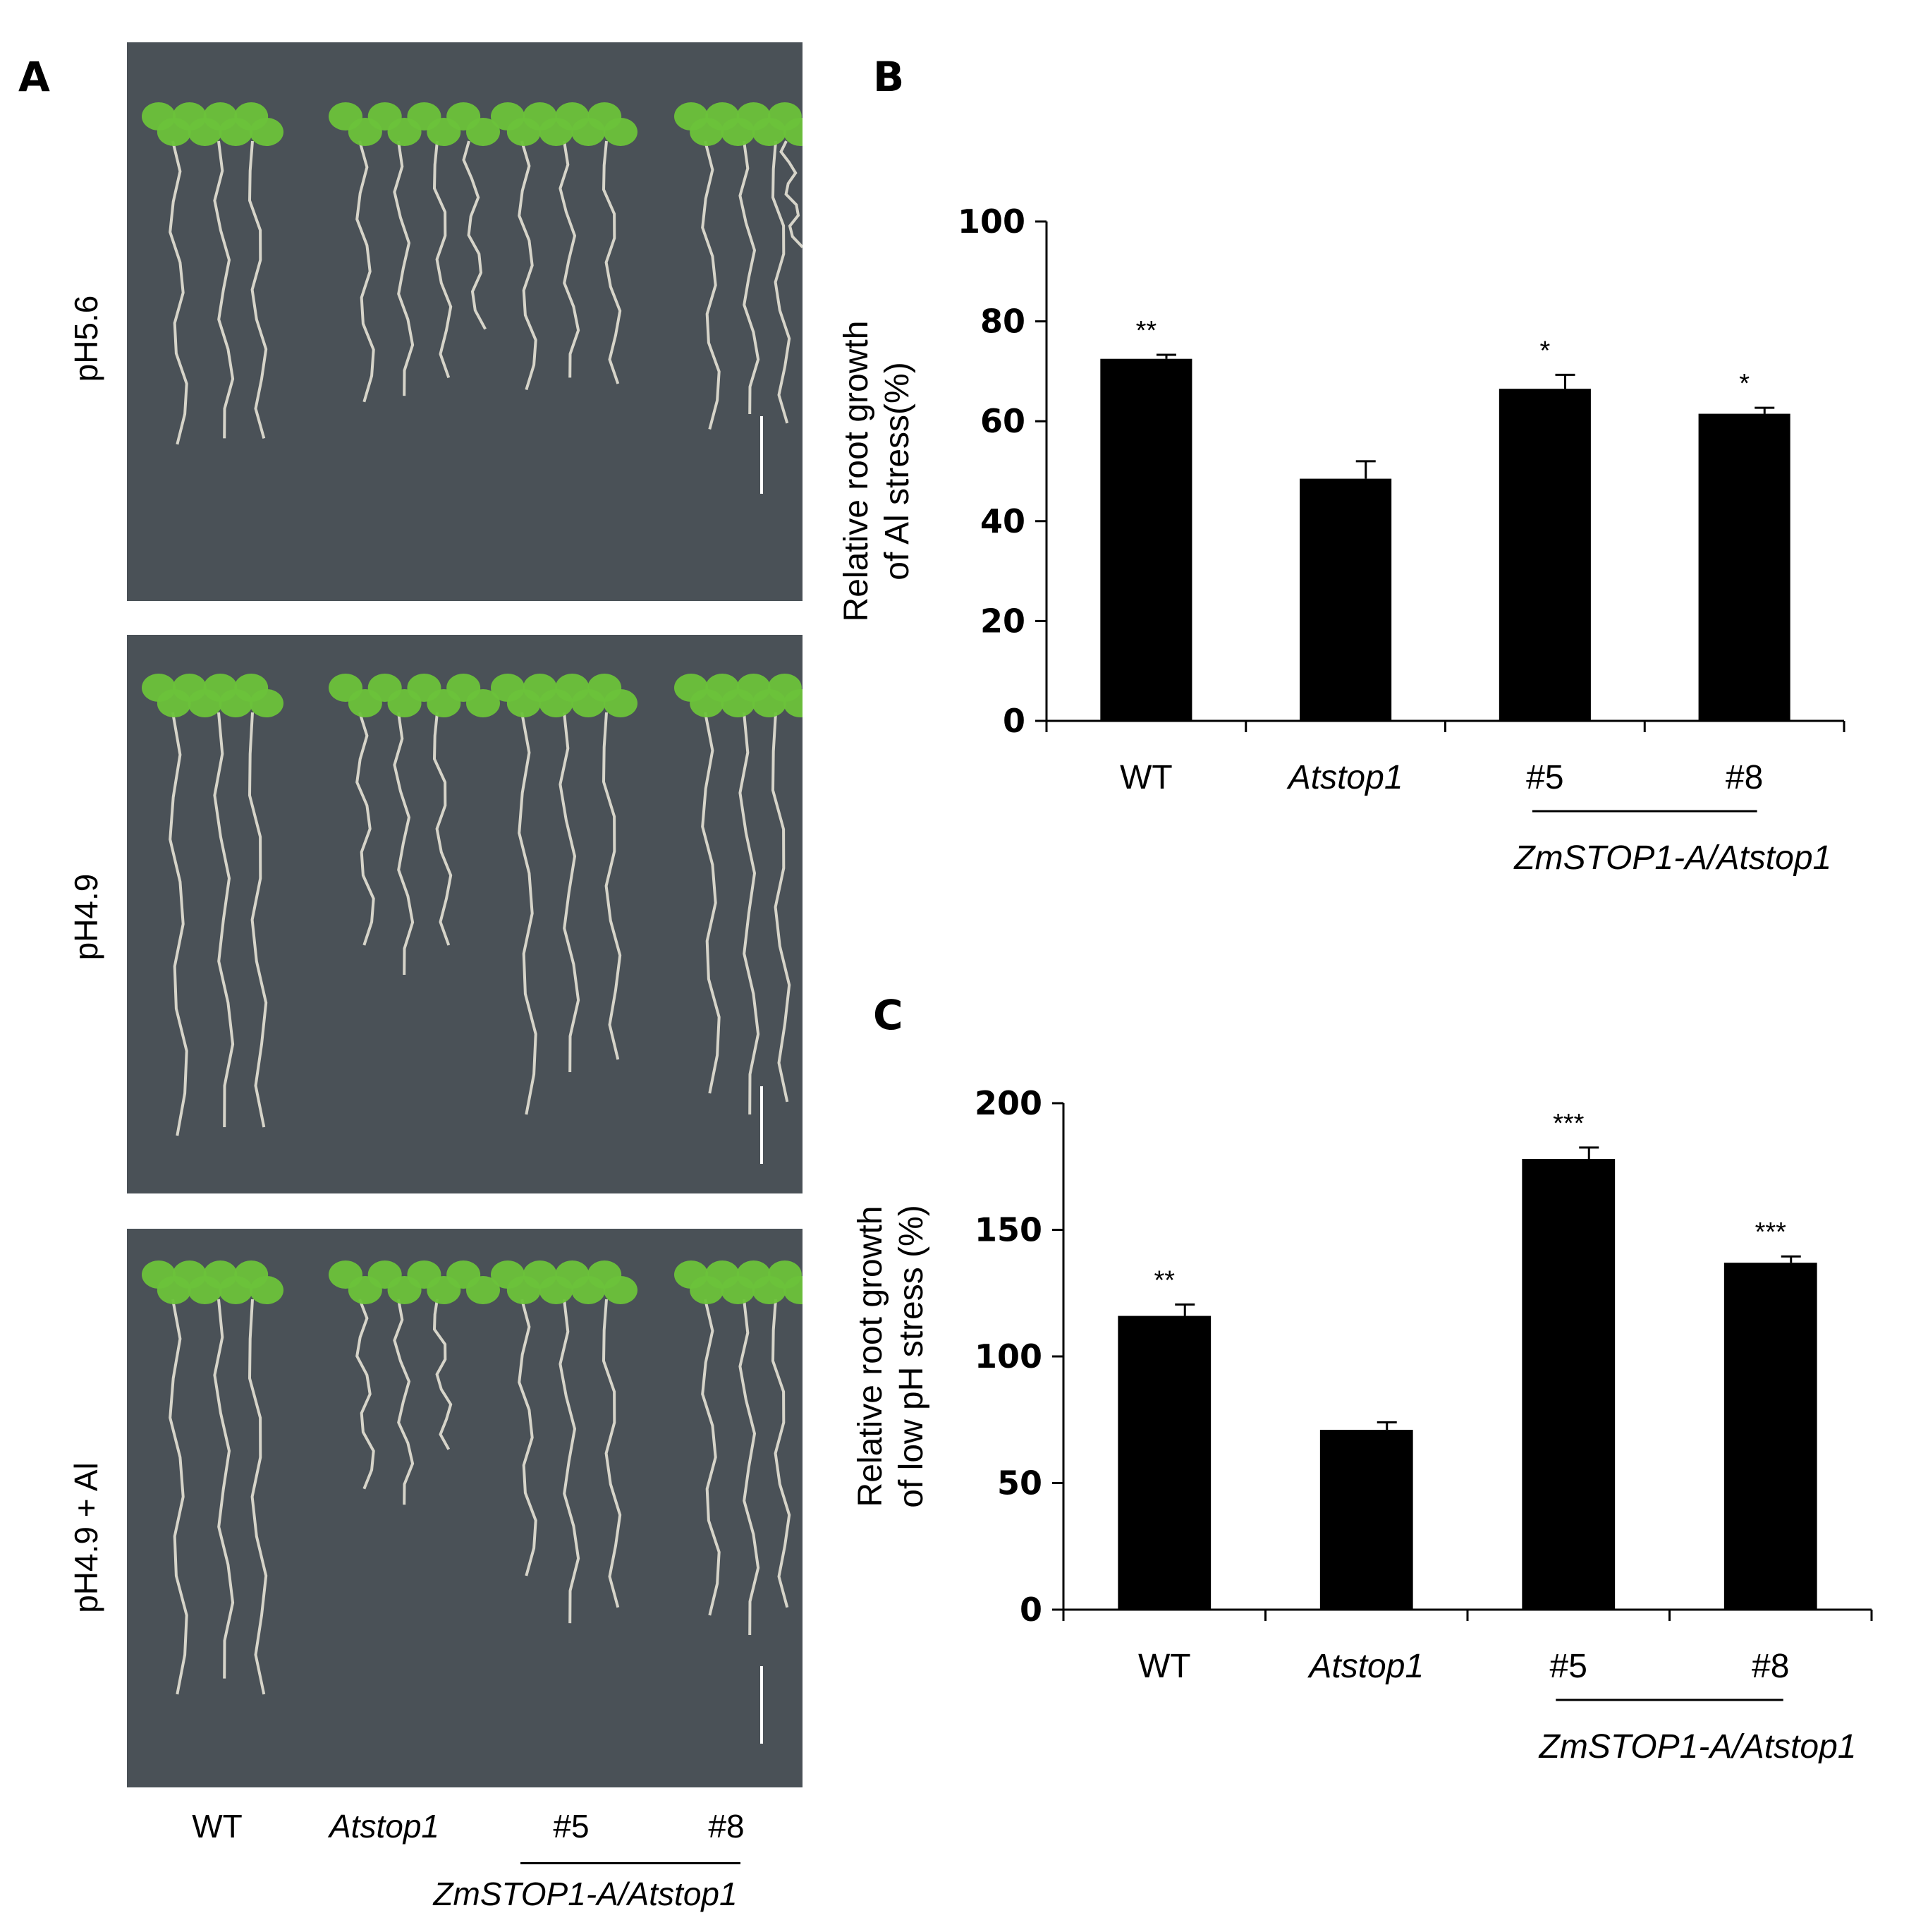 The width and height of the screenshot is (1916, 1932). Describe the element at coordinates (571, 1827) in the screenshot. I see `panel-a-label-5: #5` at that location.